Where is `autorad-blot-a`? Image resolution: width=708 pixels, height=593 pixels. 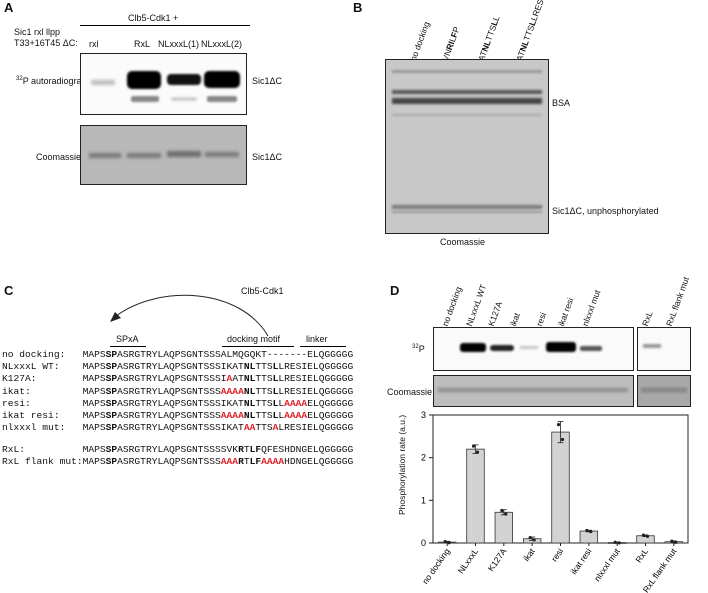
autorad-blot-a is located at coordinates (163, 84).